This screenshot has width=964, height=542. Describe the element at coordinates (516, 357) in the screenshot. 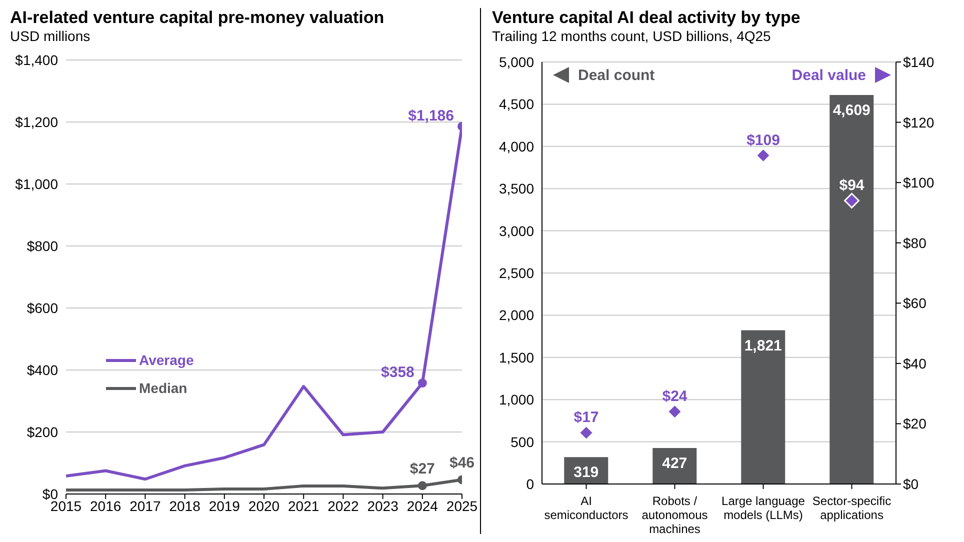

I see `y-tick-label: 1,500` at that location.